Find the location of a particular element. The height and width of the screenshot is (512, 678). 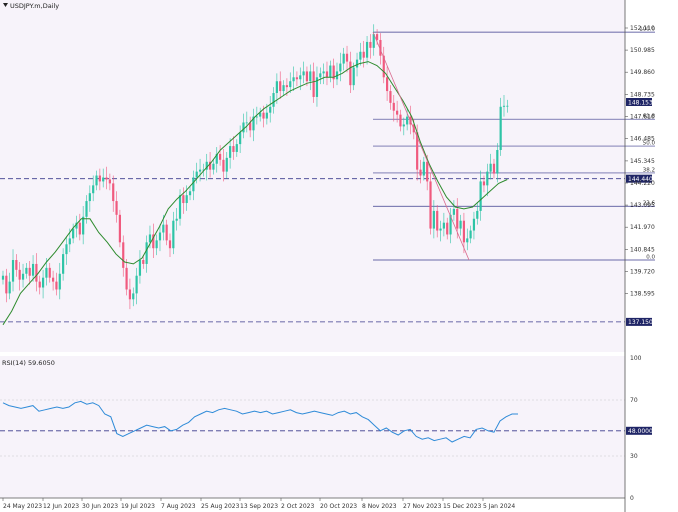

price-tick-label: 145.345 is located at coordinates (642, 161).